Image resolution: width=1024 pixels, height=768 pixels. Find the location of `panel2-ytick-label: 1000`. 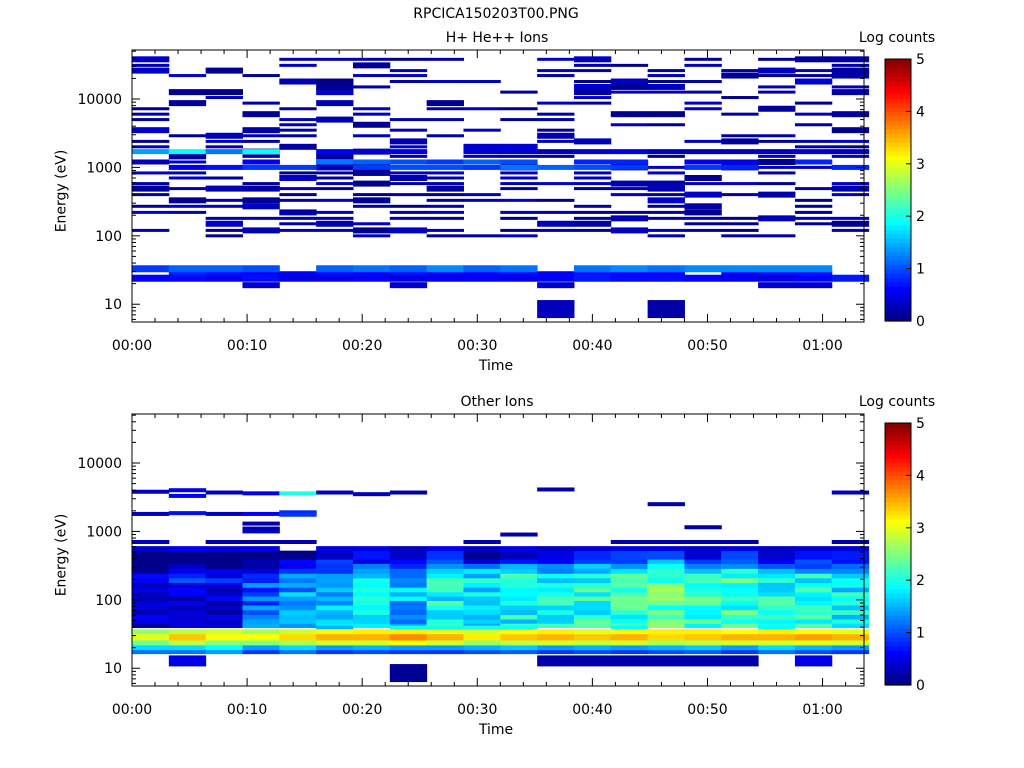

panel2-ytick-label: 1000 is located at coordinates (104, 532).